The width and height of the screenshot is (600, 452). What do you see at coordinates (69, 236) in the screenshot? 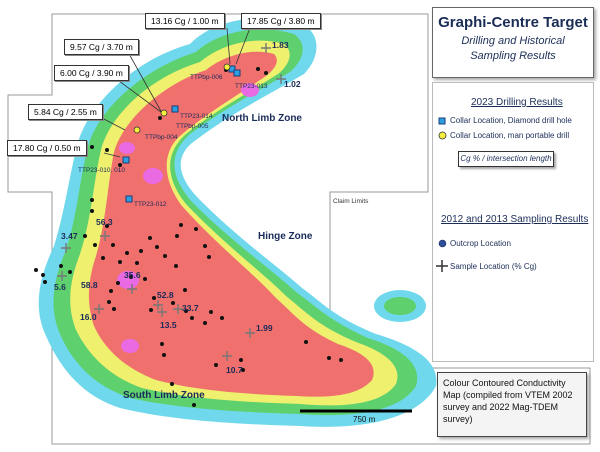
I see `sample-value: 3.47` at bounding box center [69, 236].